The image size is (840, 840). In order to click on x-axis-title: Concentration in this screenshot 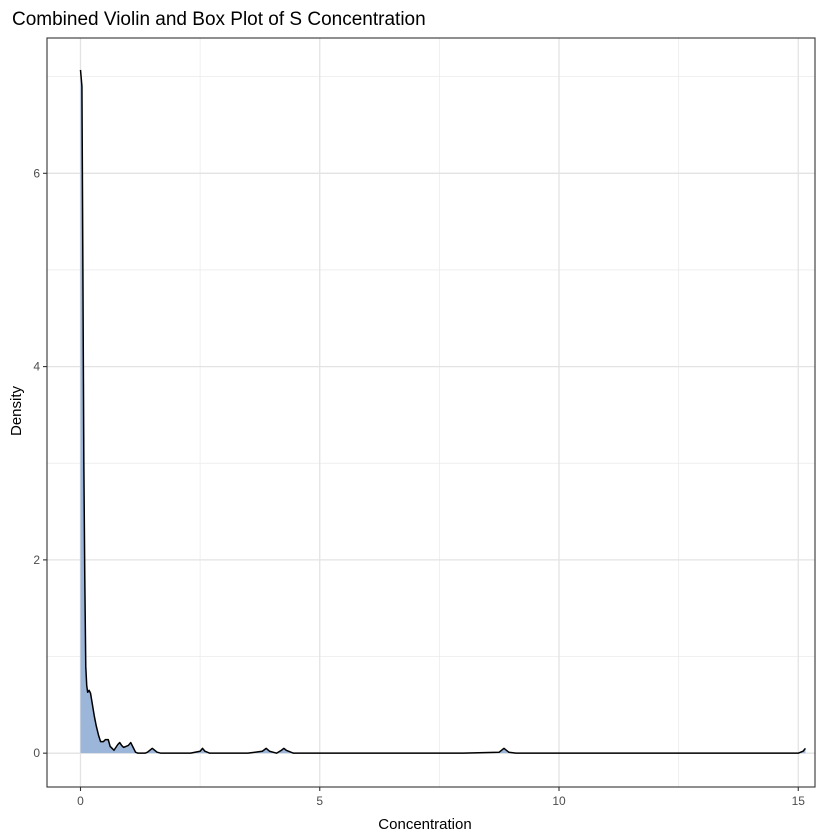, I will do `click(424, 824)`.